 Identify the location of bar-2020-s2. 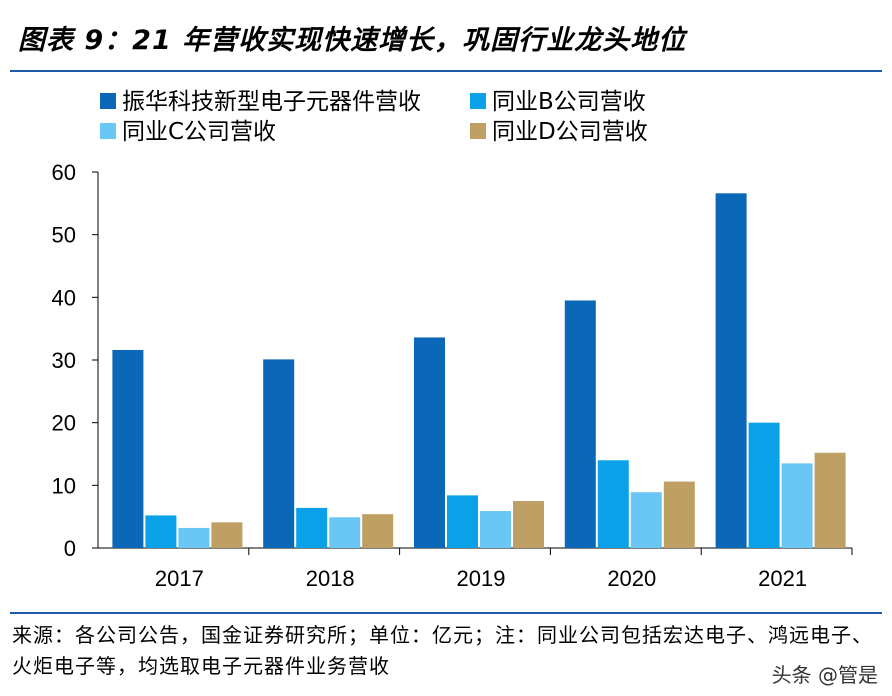
(613, 504).